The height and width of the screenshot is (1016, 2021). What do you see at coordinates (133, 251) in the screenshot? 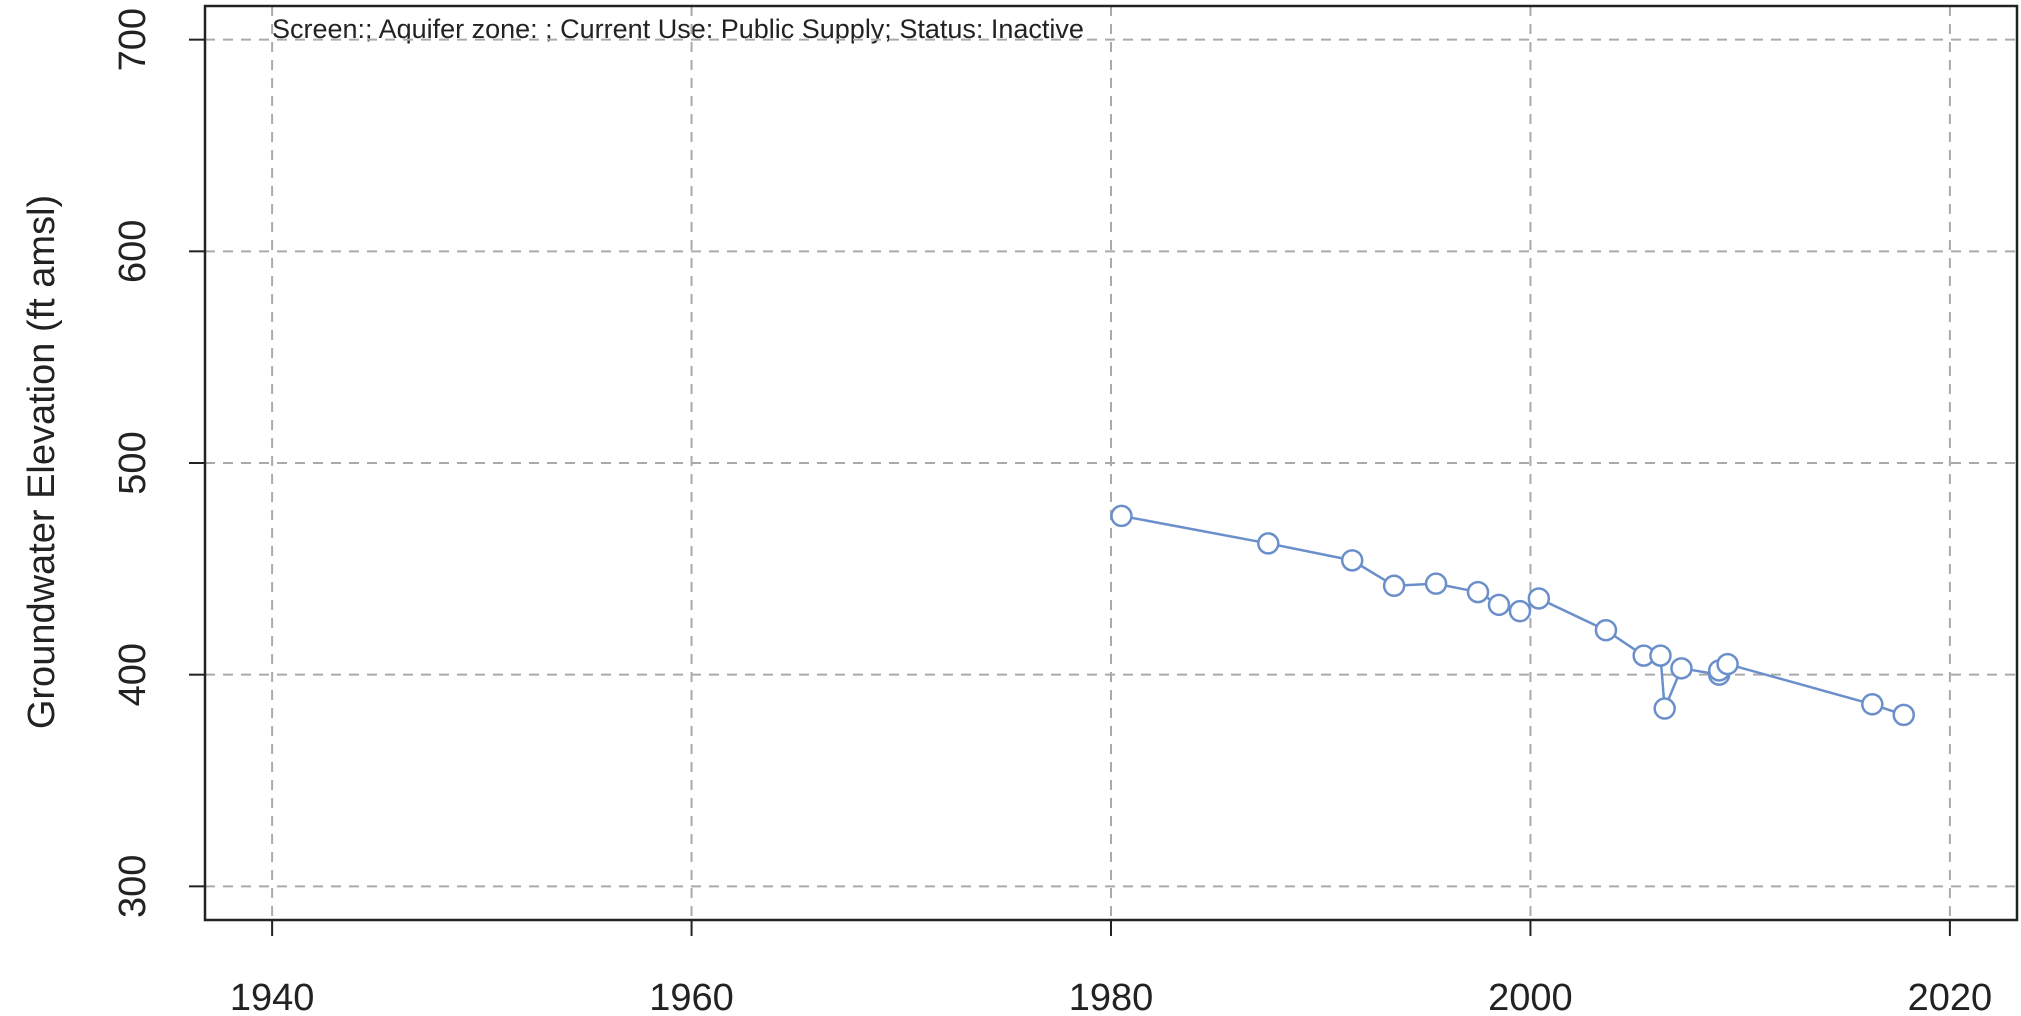
I see `y-tick-label: 600` at bounding box center [133, 251].